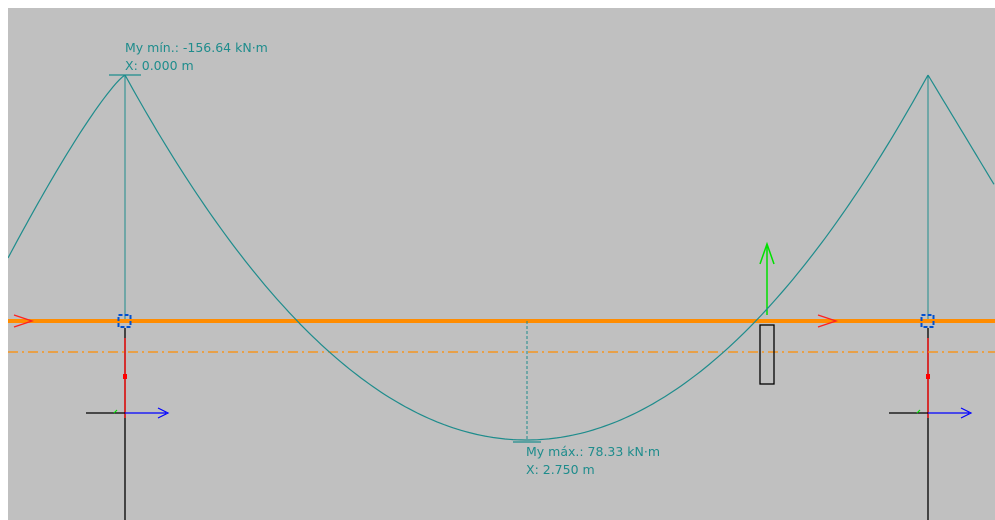 Image resolution: width=995 pixels, height=520 pixels. I want to click on left-section-dot, so click(125, 376).